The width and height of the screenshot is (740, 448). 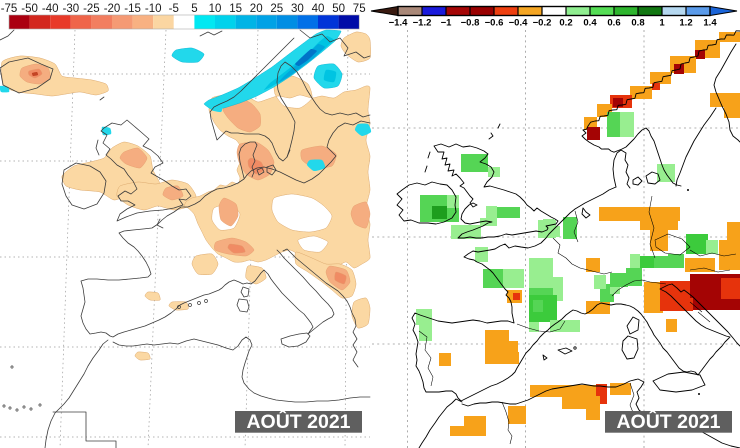 I want to click on svg-text: −1.2, so click(x=422, y=23).